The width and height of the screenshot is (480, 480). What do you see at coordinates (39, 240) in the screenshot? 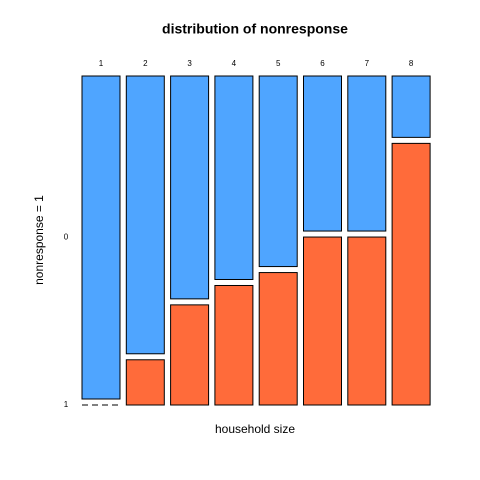
I see `y-axis-label: nonresponse = 1` at bounding box center [39, 240].